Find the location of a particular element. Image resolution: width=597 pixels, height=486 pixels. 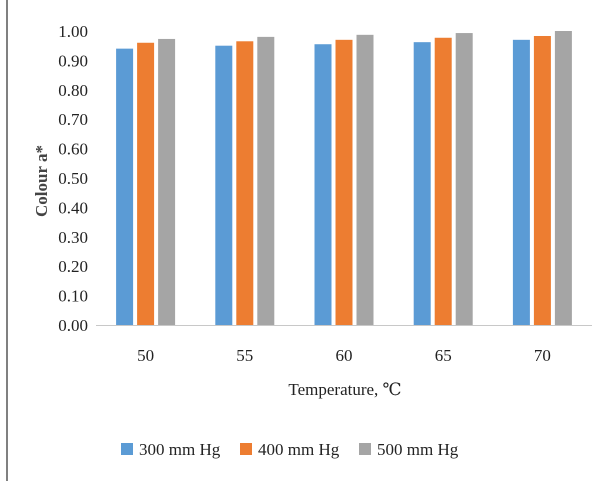

y-tick-label: 0.70 is located at coordinates (73, 119).